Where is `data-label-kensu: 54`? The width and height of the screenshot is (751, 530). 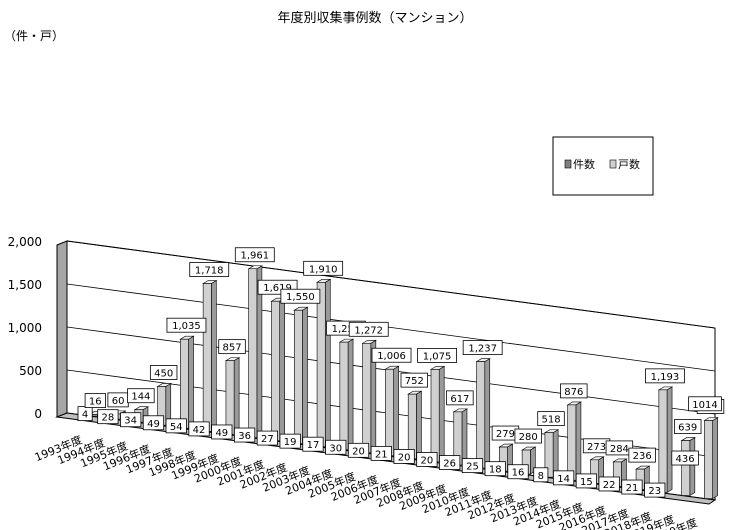
data-label-kensu: 54 is located at coordinates (176, 427).